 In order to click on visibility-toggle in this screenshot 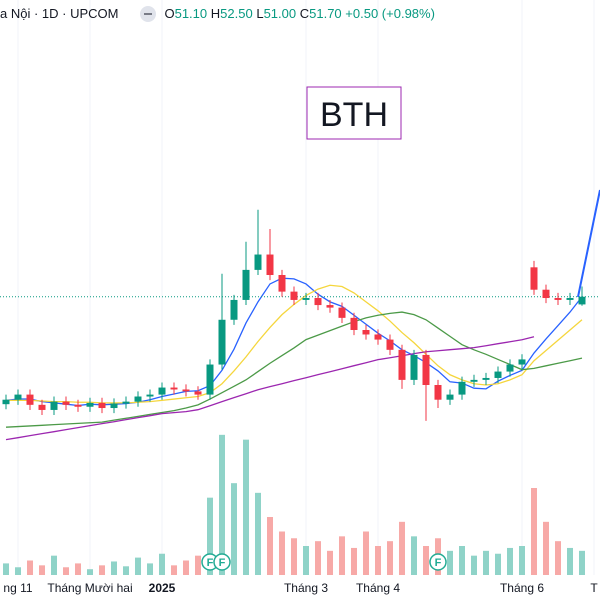, I will do `click(148, 13)`.